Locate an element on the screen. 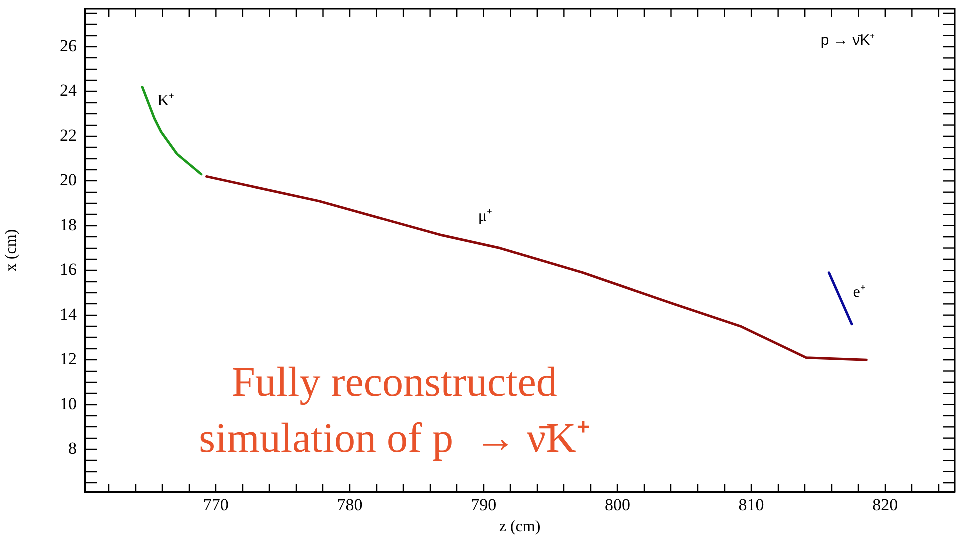 This screenshot has height=537, width=957. annotation: e⁺ is located at coordinates (859, 293).